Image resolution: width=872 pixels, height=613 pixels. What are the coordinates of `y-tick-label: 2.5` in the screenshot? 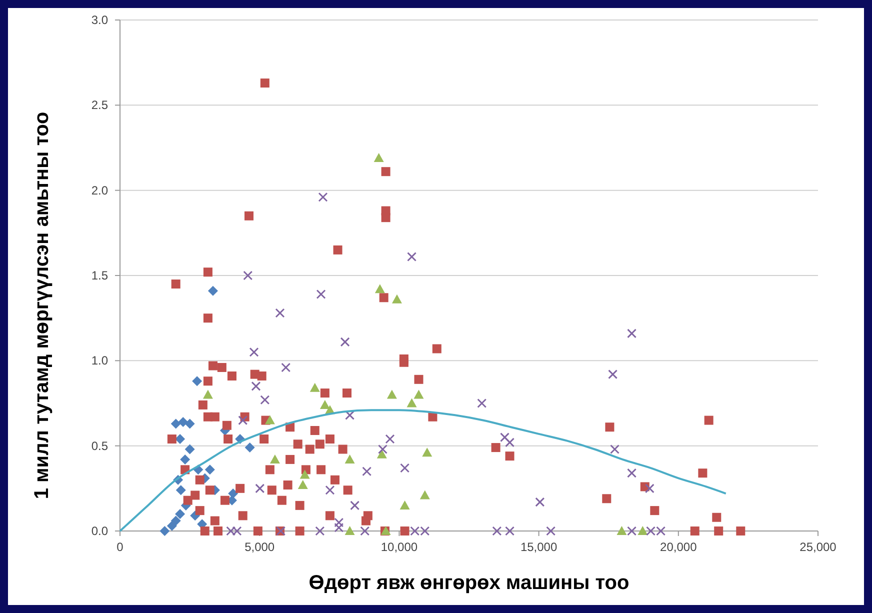 It's located at (99, 105).